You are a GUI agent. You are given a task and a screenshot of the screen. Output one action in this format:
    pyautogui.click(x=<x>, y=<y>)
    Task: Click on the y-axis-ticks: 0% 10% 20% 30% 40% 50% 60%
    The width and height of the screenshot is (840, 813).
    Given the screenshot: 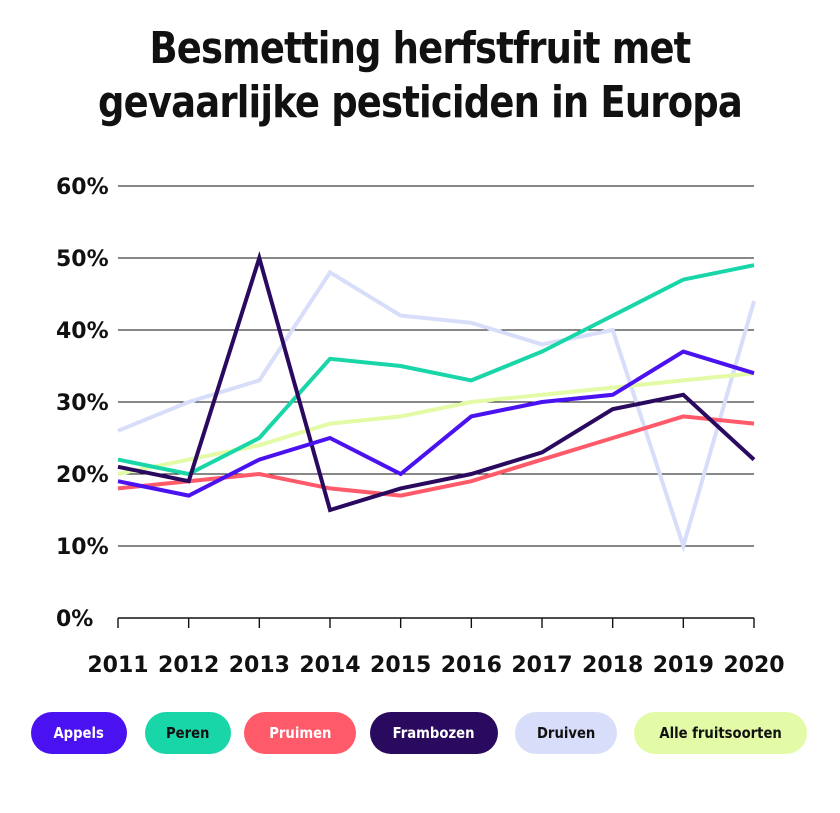 What is the action you would take?
    pyautogui.click(x=82, y=403)
    